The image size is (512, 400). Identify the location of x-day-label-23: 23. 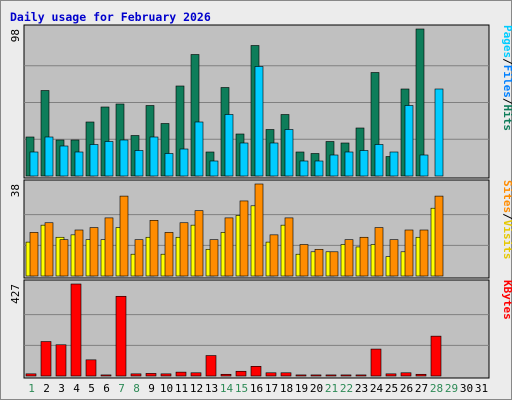
(361, 388).